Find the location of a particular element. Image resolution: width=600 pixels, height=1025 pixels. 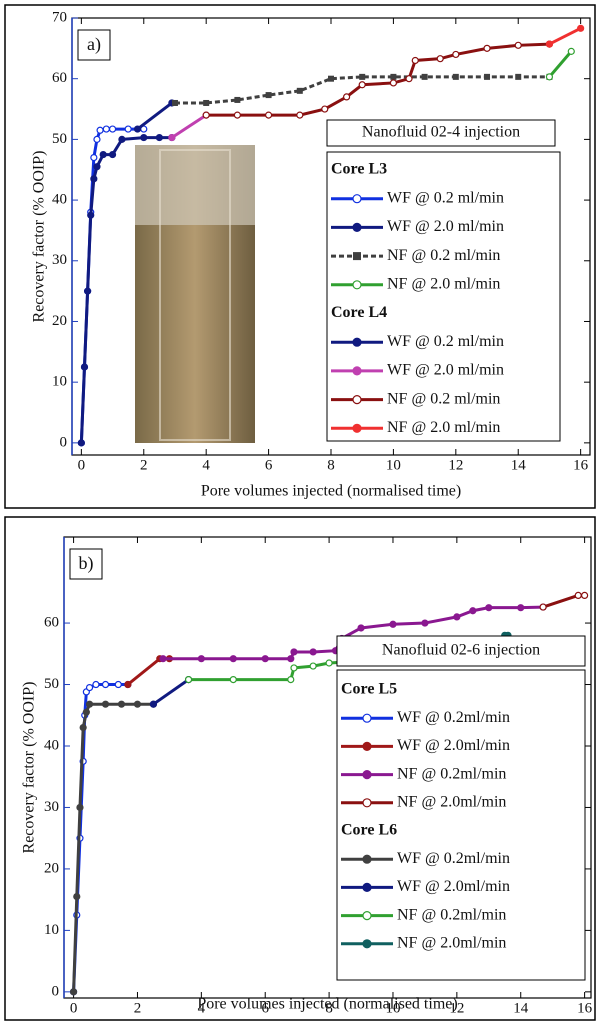

x-tick-label: 10 is located at coordinates (392, 1008).